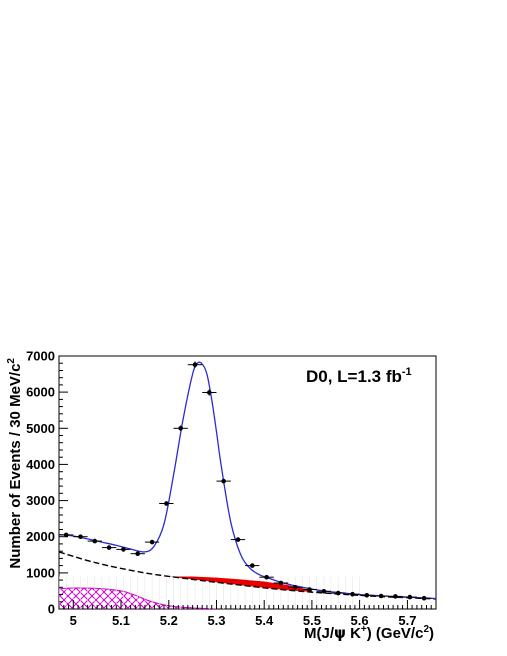  I want to click on background-fit-dashed, so click(247, 575).